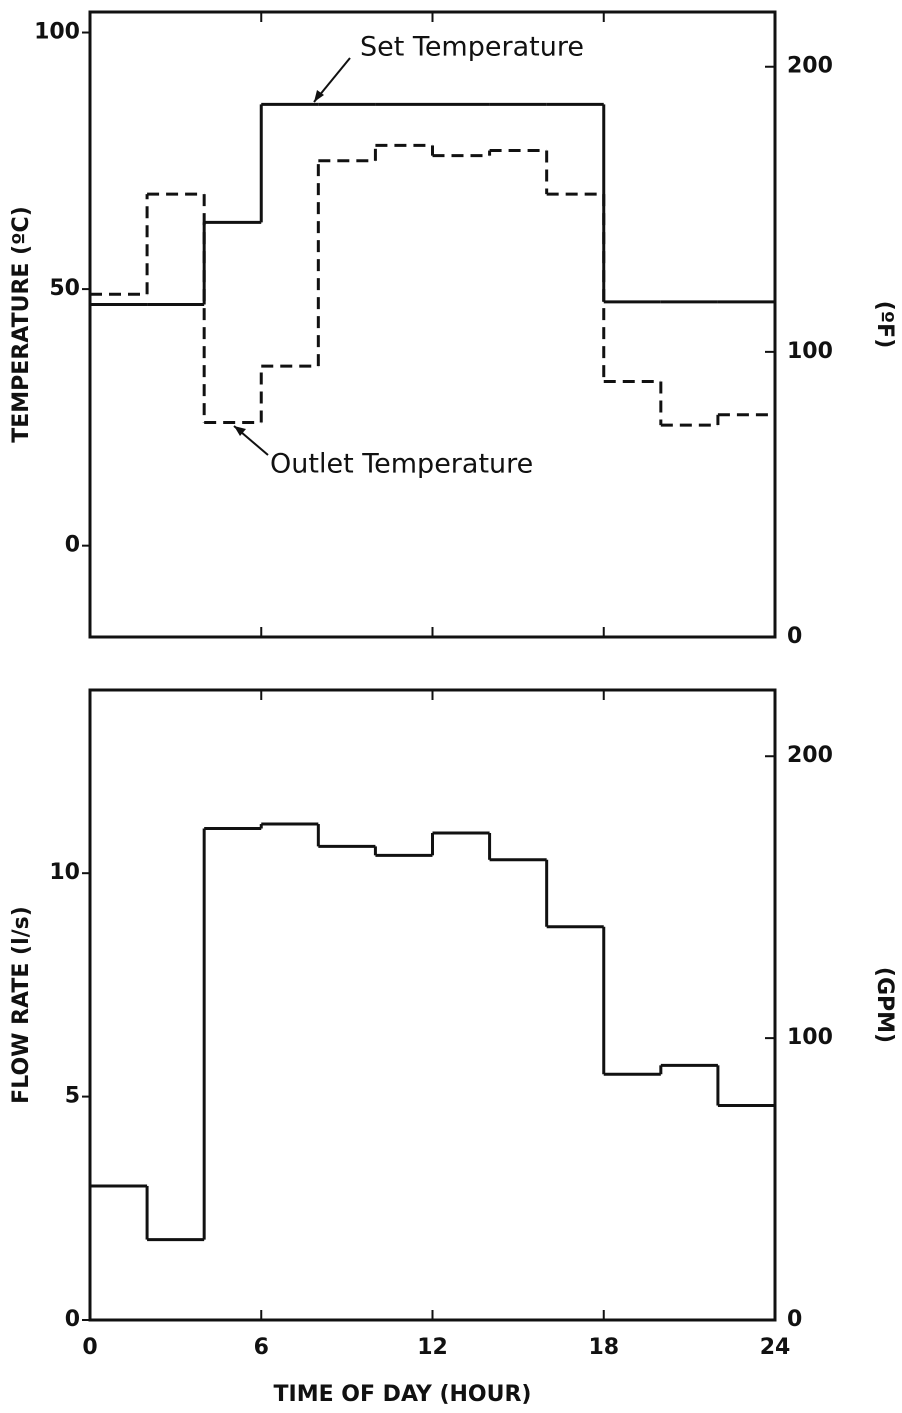 The height and width of the screenshot is (1413, 902). Describe the element at coordinates (72, 1096) in the screenshot. I see `y-tick-label: 5` at that location.